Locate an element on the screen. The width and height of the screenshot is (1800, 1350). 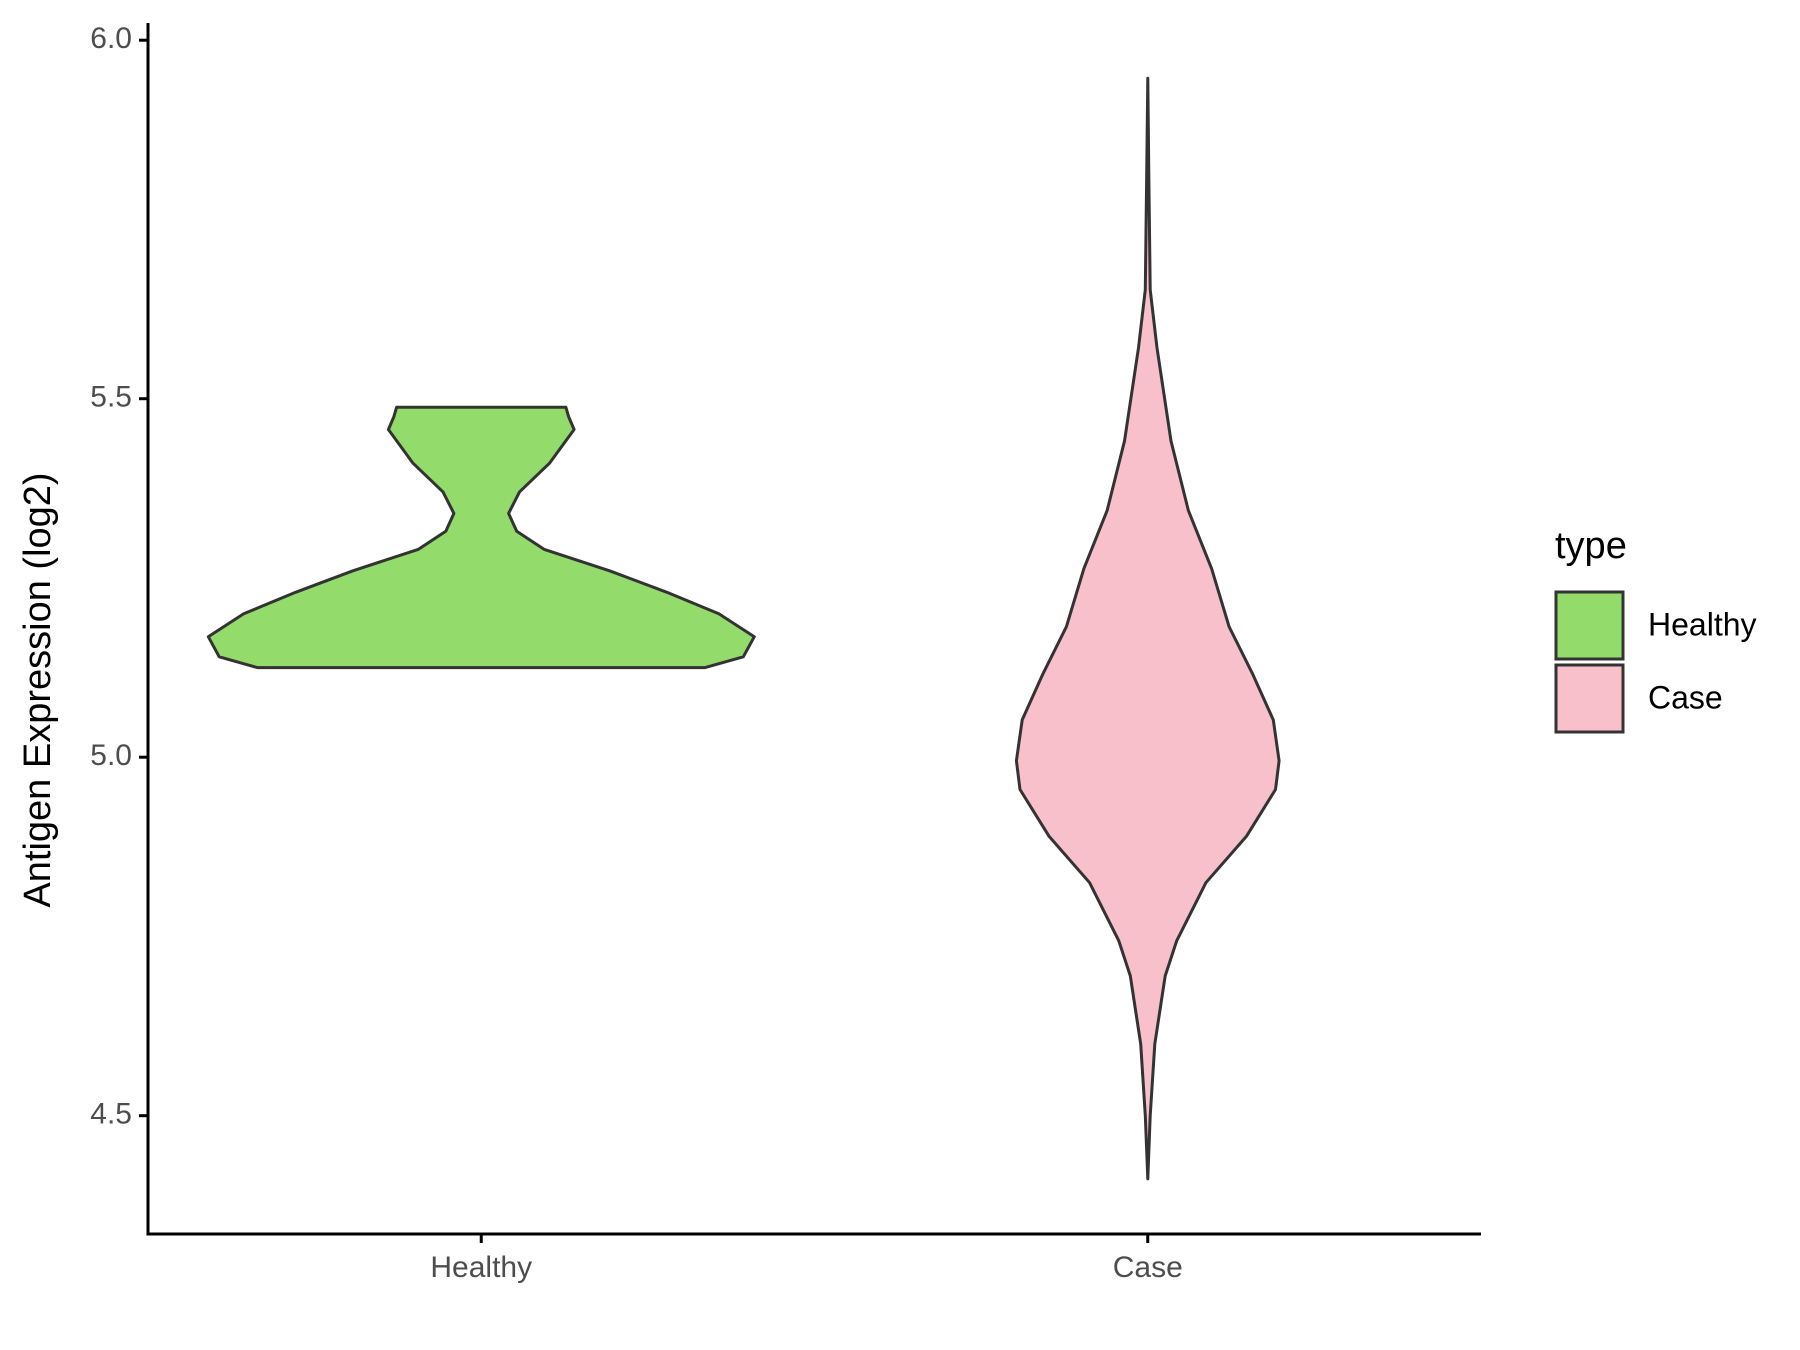
y-tick-label: 6.0 is located at coordinates (111, 38).